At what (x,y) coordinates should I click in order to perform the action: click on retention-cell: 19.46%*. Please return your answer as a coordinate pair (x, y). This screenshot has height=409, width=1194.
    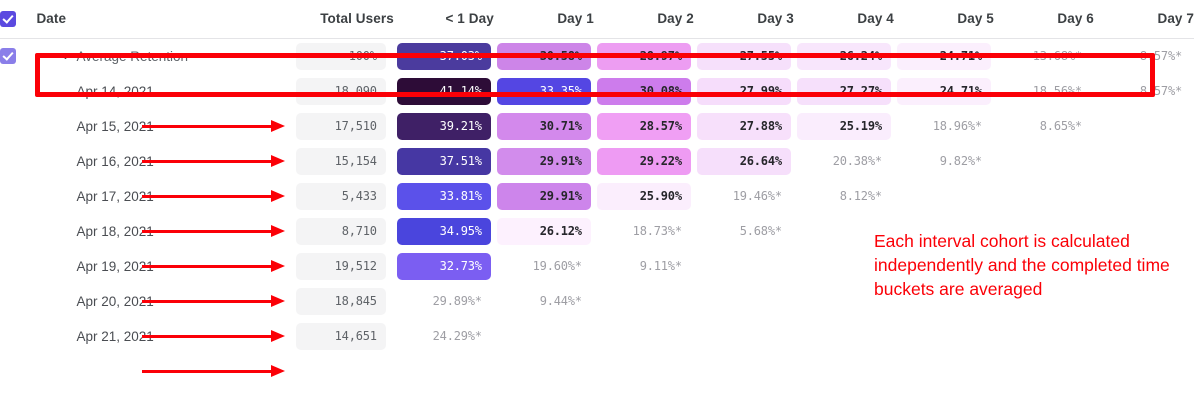
    Looking at the image, I should click on (744, 196).